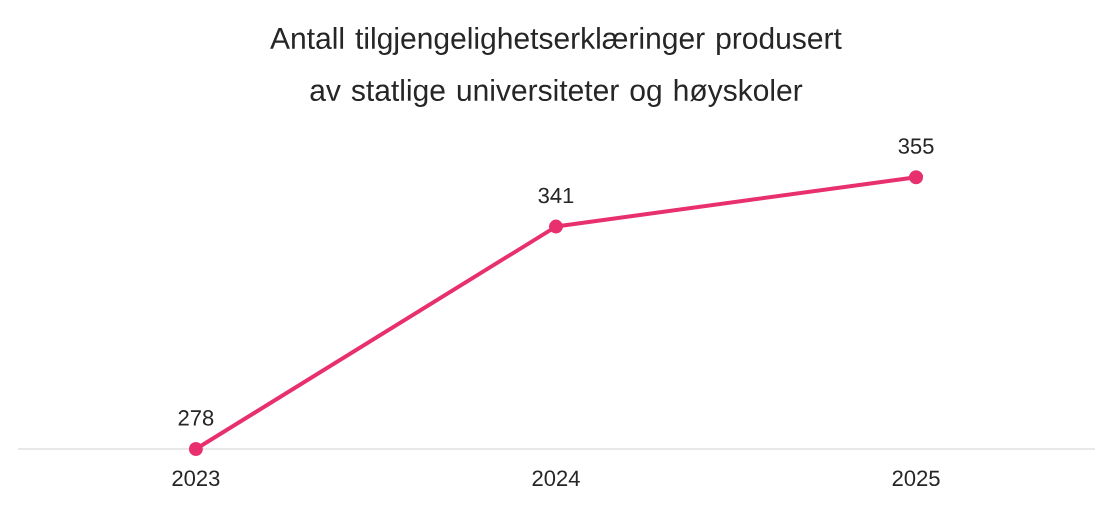 The image size is (1112, 519). Describe the element at coordinates (916, 146) in the screenshot. I see `data-label: 355` at that location.